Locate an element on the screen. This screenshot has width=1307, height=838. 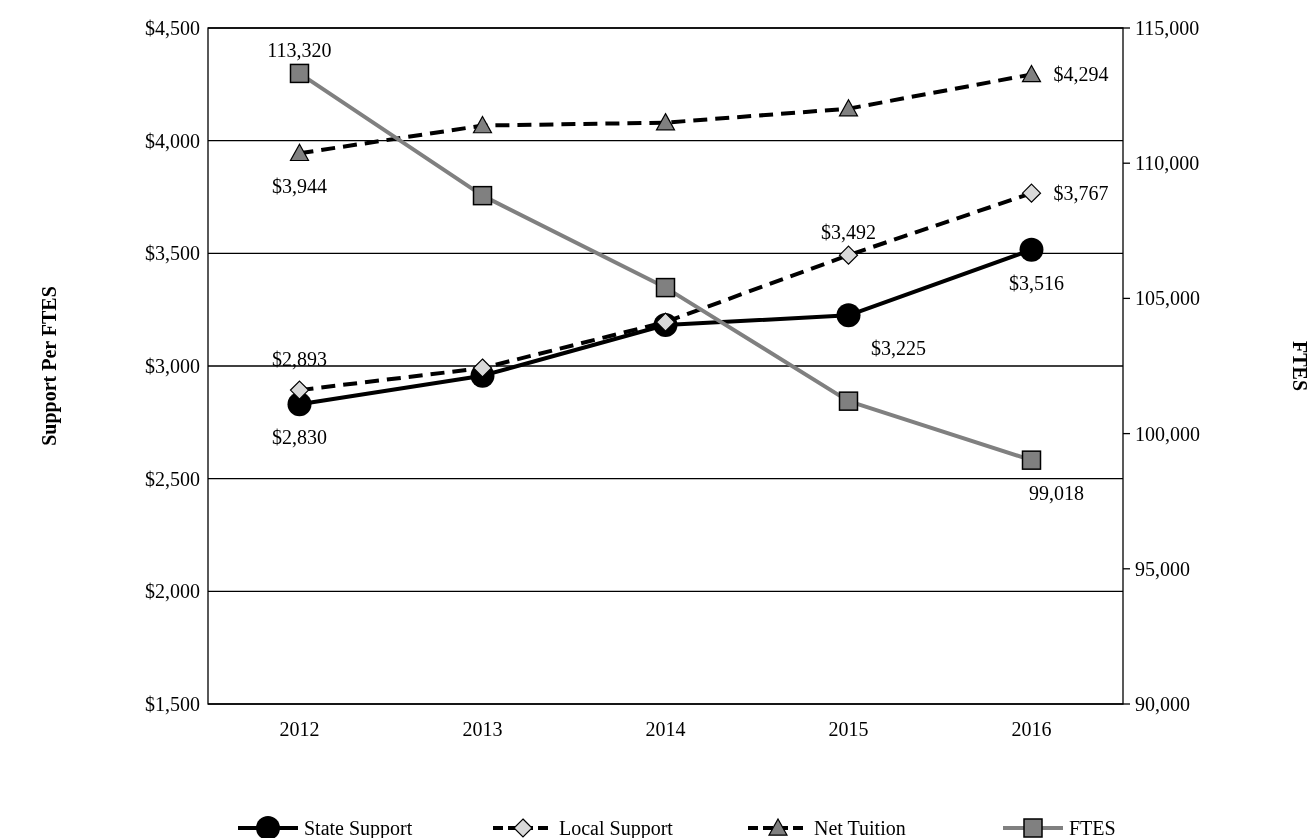
y-tick-label: $4,500 is located at coordinates (172, 28).